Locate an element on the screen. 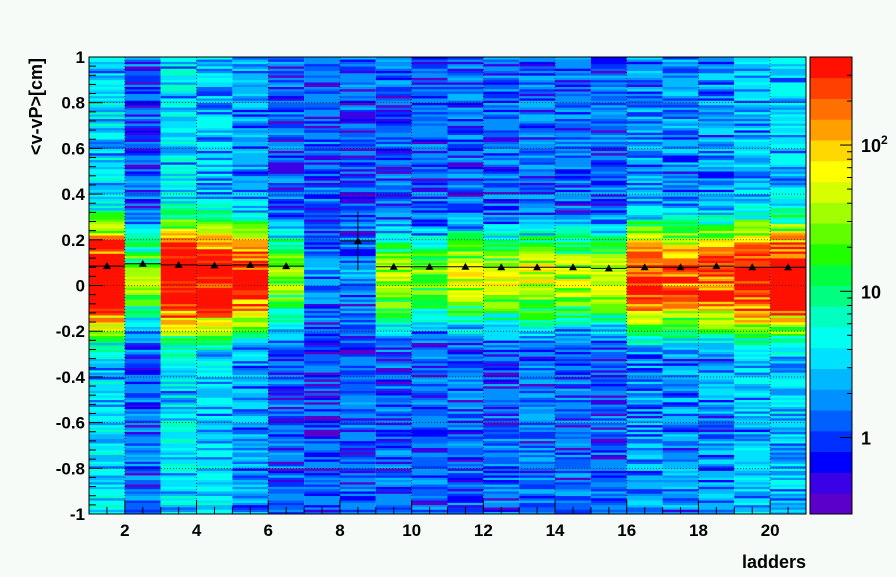  profile-point is located at coordinates (716, 266).